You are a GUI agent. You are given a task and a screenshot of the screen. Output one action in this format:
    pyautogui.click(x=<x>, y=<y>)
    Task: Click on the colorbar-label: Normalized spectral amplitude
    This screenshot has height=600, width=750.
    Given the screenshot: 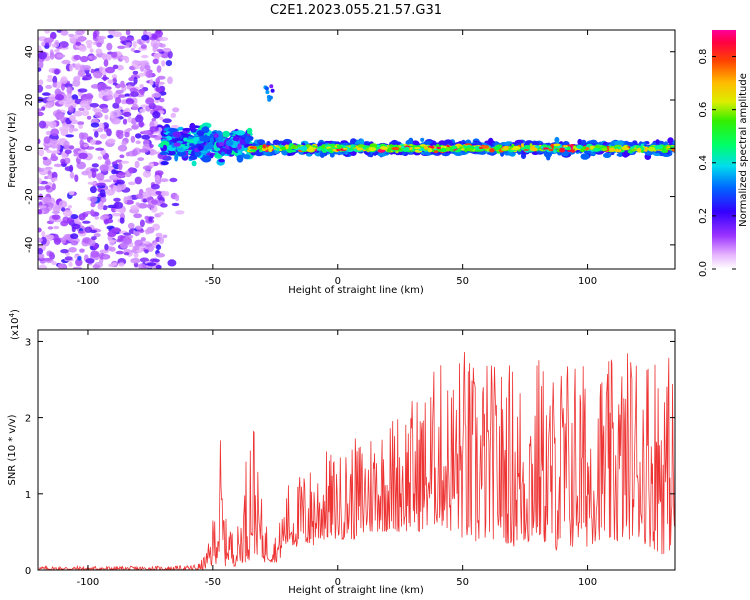 What is the action you would take?
    pyautogui.click(x=743, y=150)
    